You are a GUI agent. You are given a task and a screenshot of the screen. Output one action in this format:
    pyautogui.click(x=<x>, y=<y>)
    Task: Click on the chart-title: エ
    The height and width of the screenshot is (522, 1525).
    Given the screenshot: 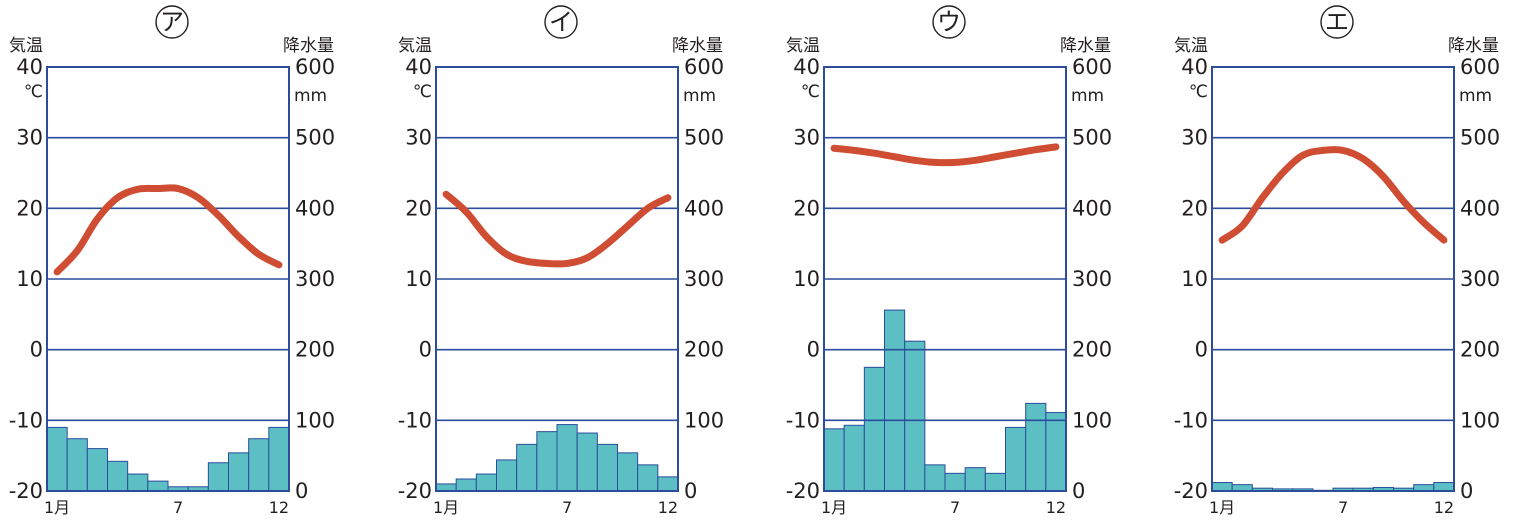 What is the action you would take?
    pyautogui.click(x=1337, y=22)
    